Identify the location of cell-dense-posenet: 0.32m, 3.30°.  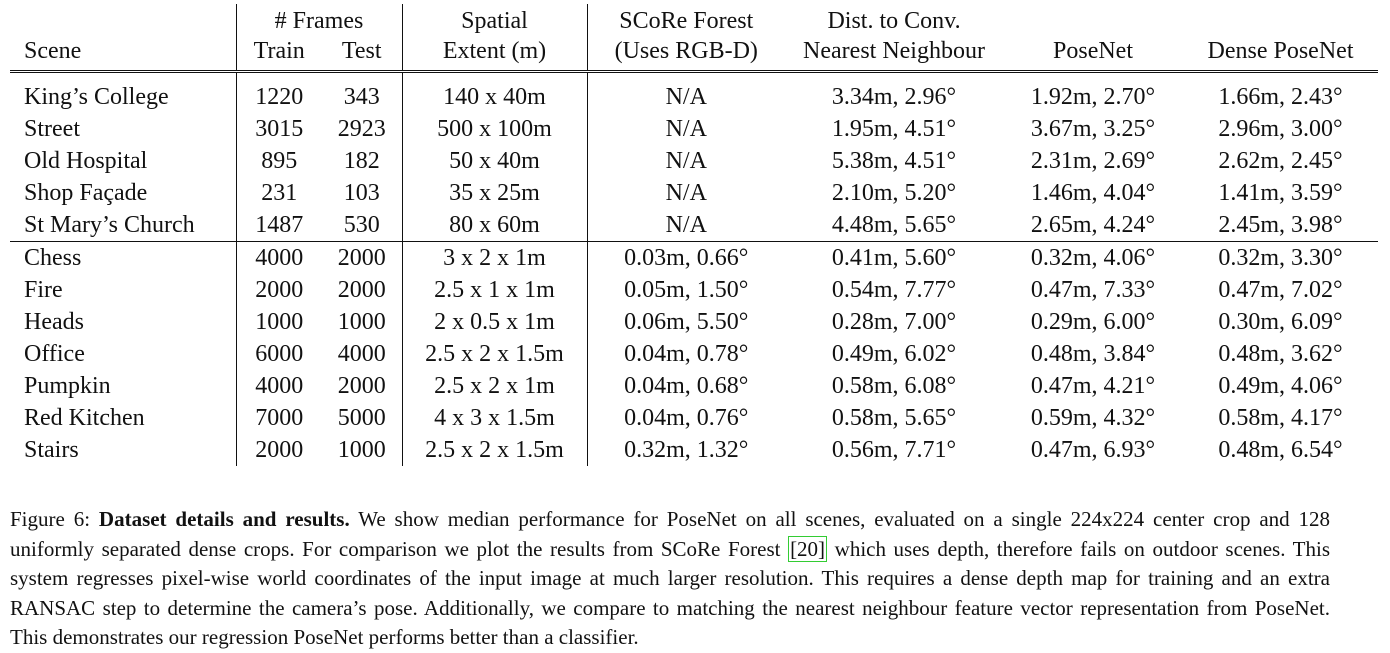
(1280, 257).